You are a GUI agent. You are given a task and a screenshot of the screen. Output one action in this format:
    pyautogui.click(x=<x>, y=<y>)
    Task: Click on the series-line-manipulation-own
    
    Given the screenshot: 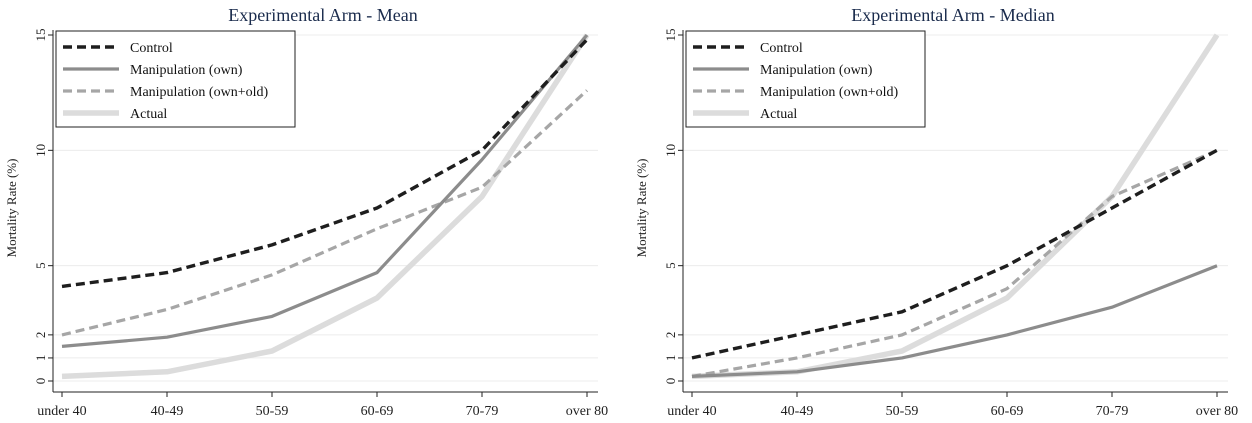 What is the action you would take?
    pyautogui.click(x=954, y=321)
    